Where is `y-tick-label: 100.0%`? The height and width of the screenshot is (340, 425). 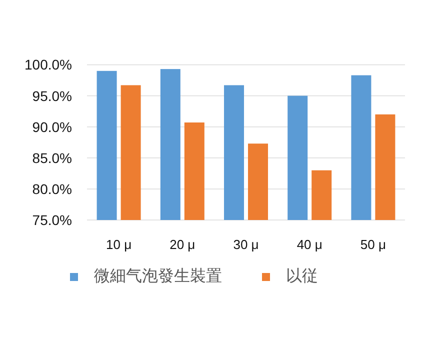 y-tick-label: 100.0% is located at coordinates (48, 64).